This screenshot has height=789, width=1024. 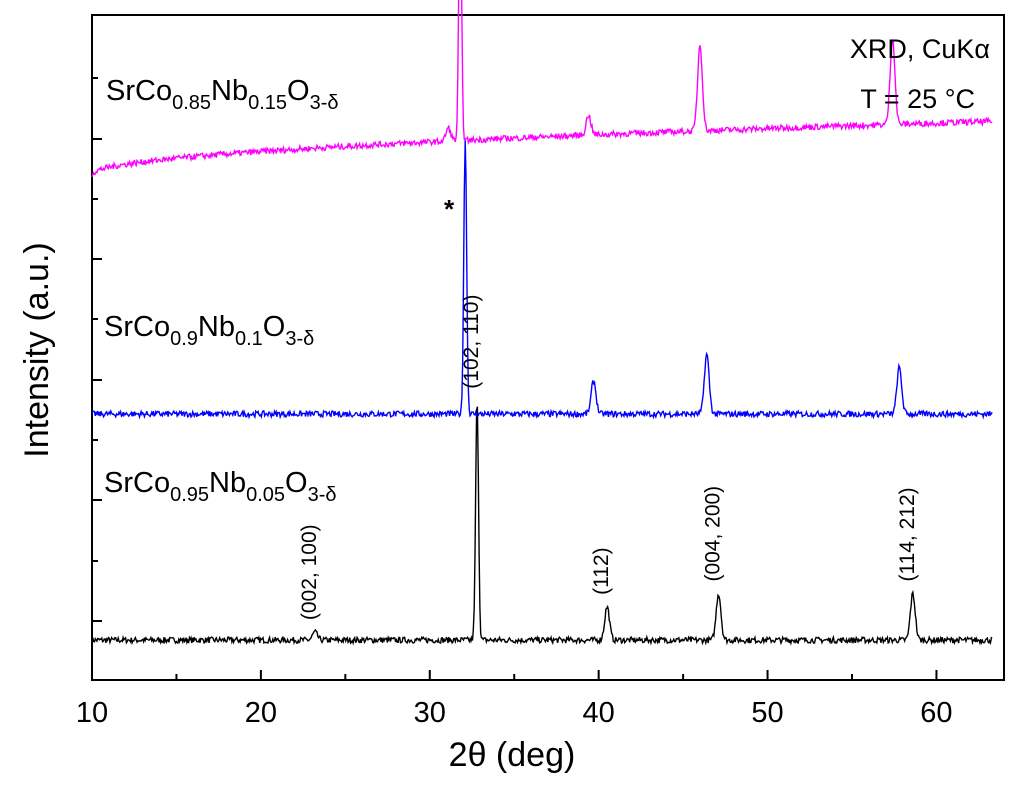 What do you see at coordinates (430, 713) in the screenshot?
I see `x-tick-label: 30` at bounding box center [430, 713].